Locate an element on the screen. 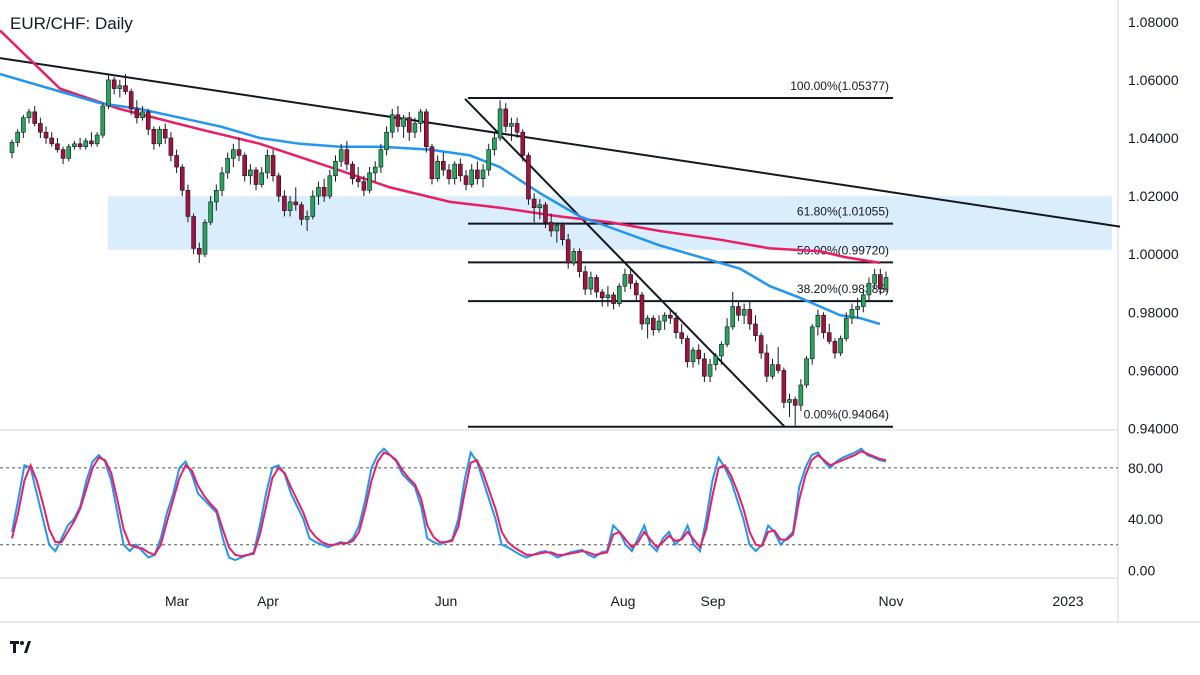  price-tick-label: 0.98000 is located at coordinates (1153, 312).